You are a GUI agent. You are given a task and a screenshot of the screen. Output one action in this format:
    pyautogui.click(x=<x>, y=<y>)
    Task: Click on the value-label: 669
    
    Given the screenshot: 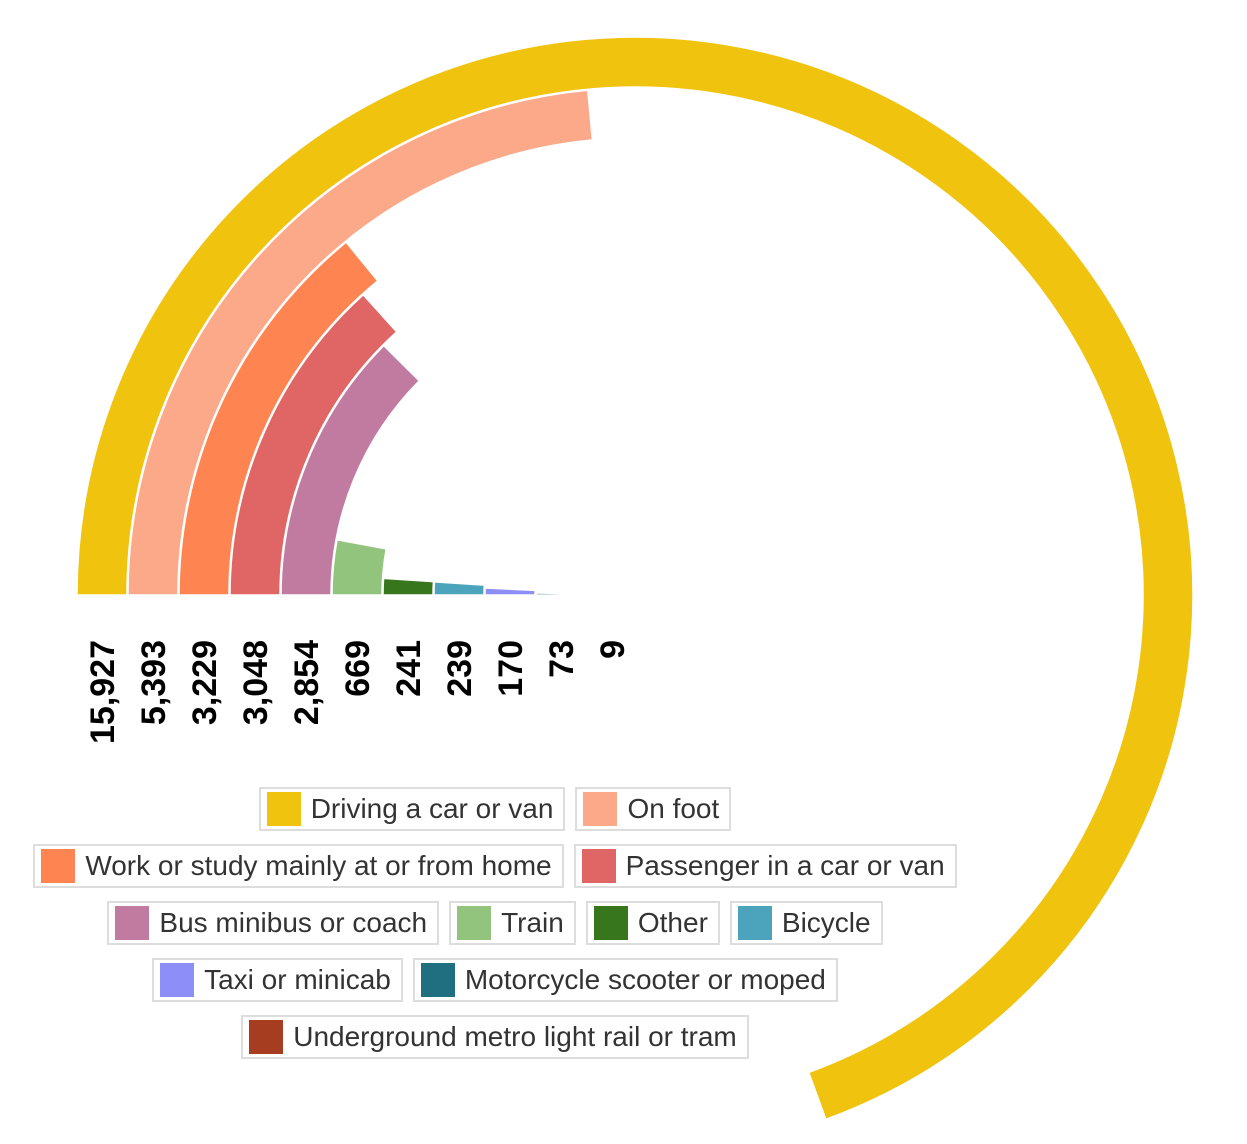 What is the action you would take?
    pyautogui.click(x=358, y=668)
    